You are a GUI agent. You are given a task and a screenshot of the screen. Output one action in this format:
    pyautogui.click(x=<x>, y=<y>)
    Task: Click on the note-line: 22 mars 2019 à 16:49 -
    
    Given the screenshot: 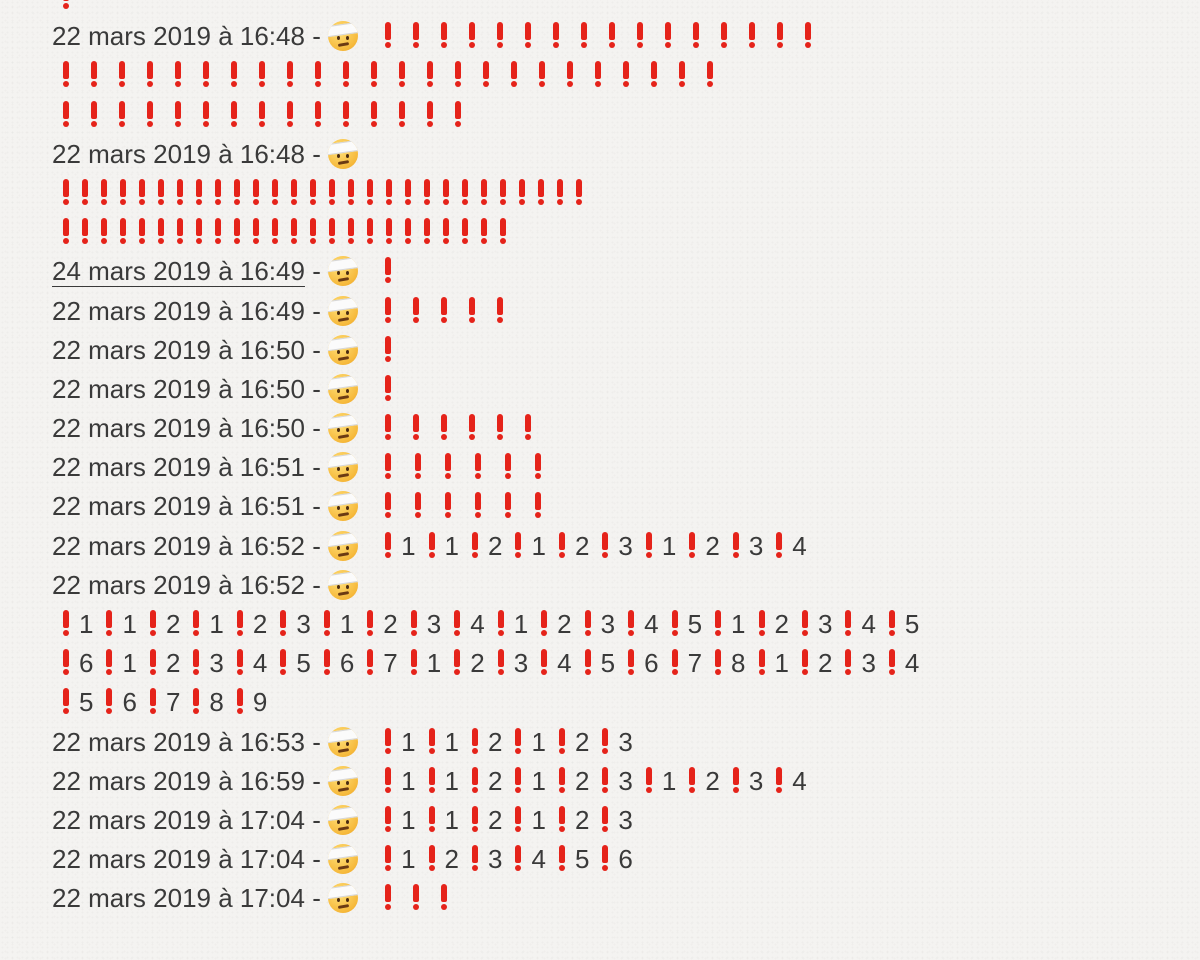 What is the action you would take?
    pyautogui.click(x=607, y=311)
    